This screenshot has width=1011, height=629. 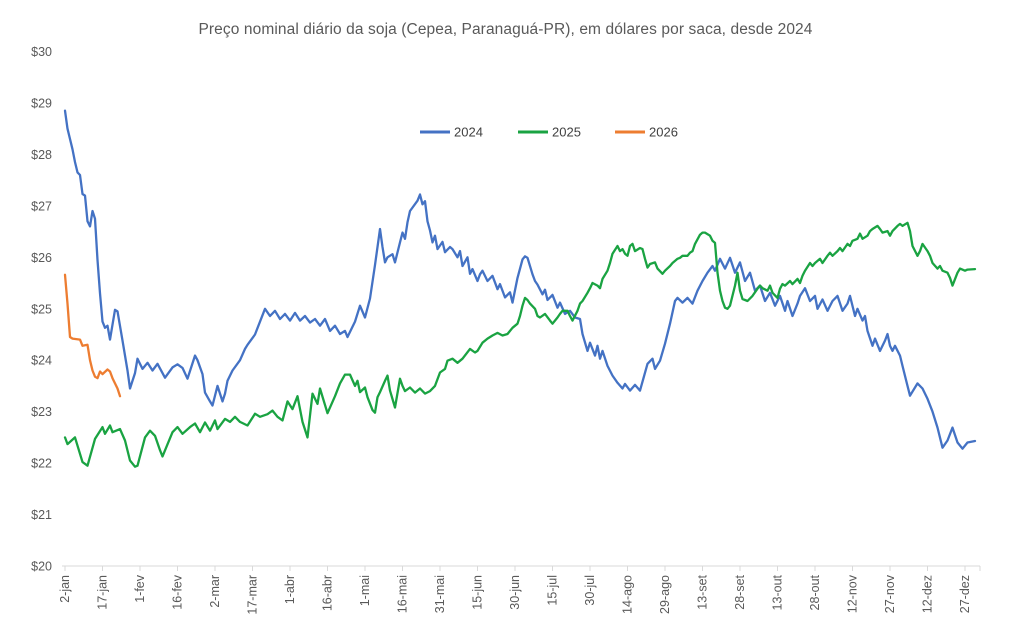 What do you see at coordinates (41, 567) in the screenshot?
I see `y-tick-label: $20` at bounding box center [41, 567].